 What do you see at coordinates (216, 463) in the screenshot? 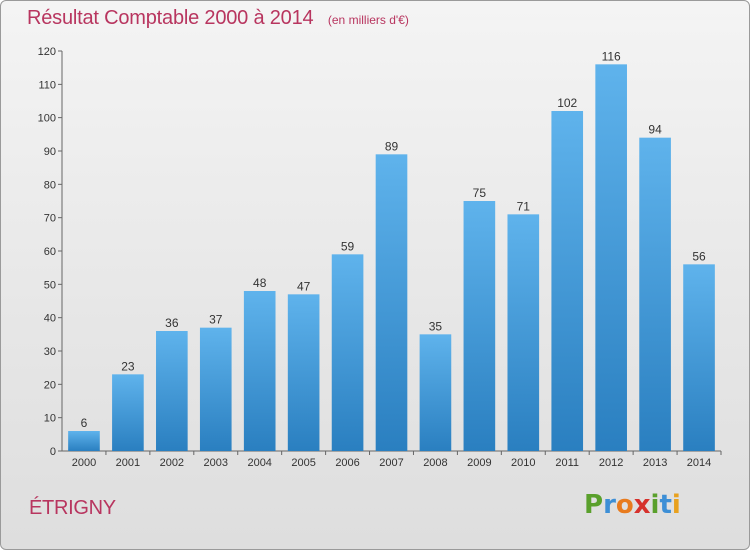
I see `x-tick-label: 2003` at bounding box center [216, 463].